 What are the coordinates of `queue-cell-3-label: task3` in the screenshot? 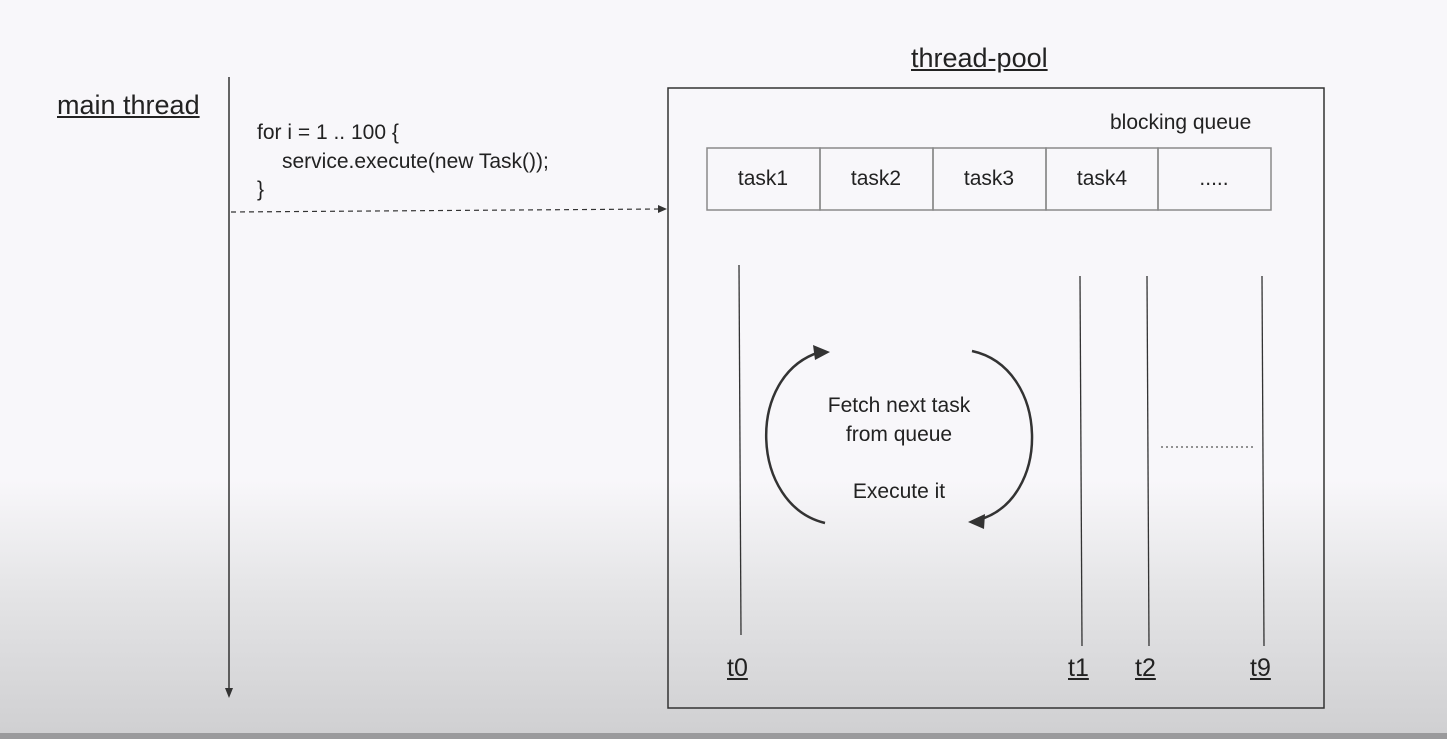 It's located at (989, 178).